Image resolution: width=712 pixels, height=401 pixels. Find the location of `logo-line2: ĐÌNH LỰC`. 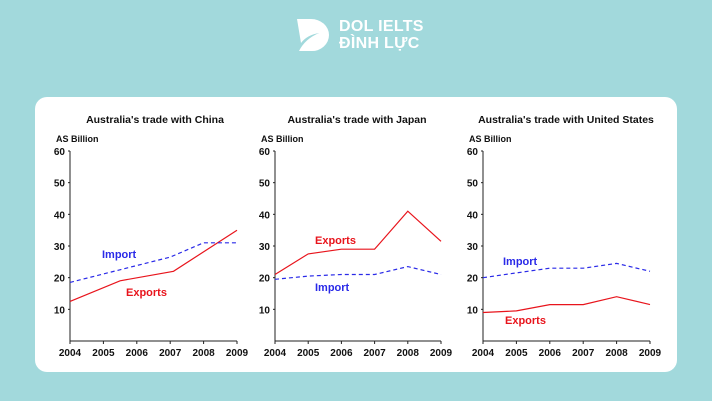

logo-line2: ĐÌNH LỰC is located at coordinates (379, 43).